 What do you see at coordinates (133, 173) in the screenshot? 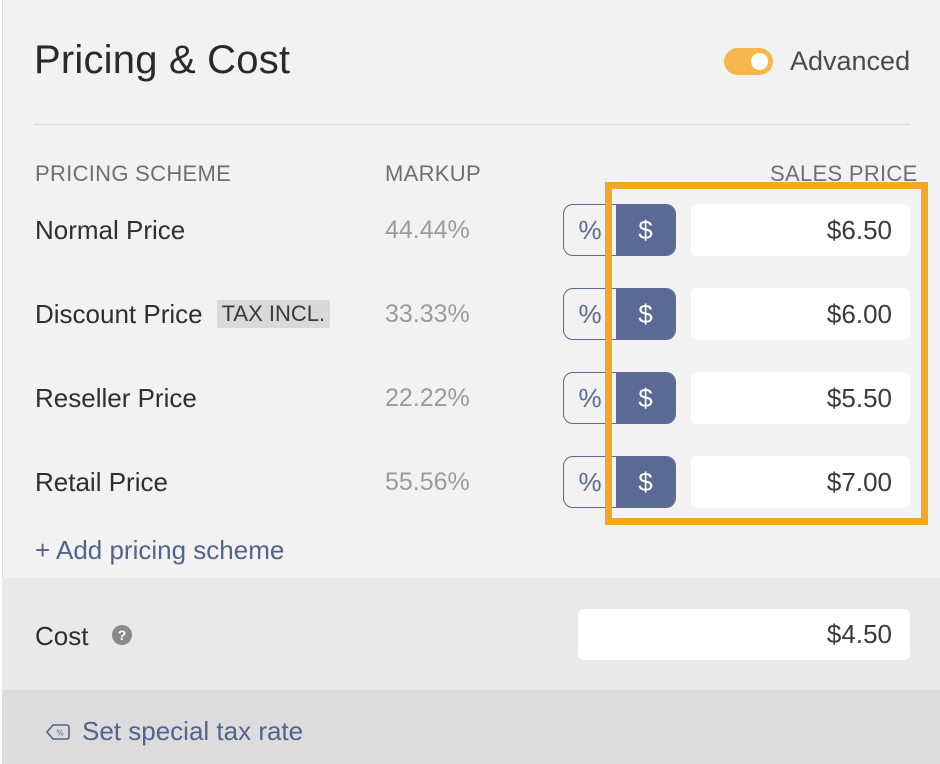
I see `column-header-pricing-scheme: PRICING SCHEME` at bounding box center [133, 173].